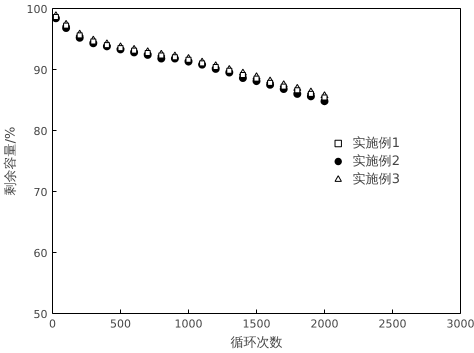 This screenshot has width=474, height=353. What do you see at coordinates (324, 324) in the screenshot?
I see `x-tick-label: 2000` at bounding box center [324, 324].